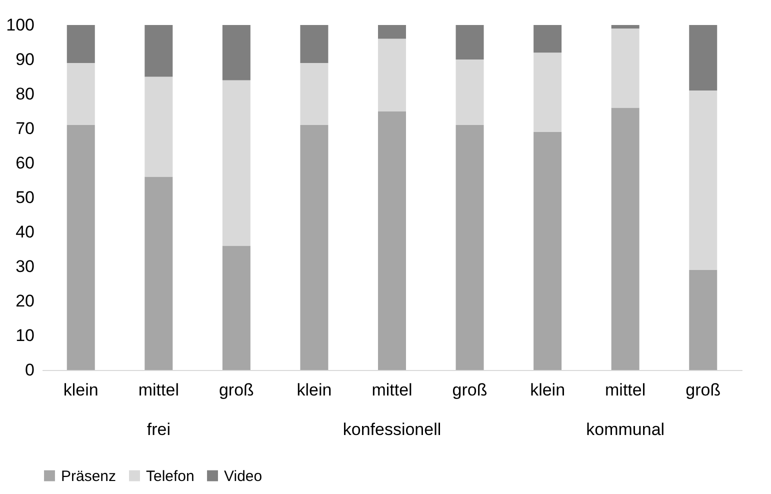  I want to click on legend-label: Präsenz, so click(88, 476).